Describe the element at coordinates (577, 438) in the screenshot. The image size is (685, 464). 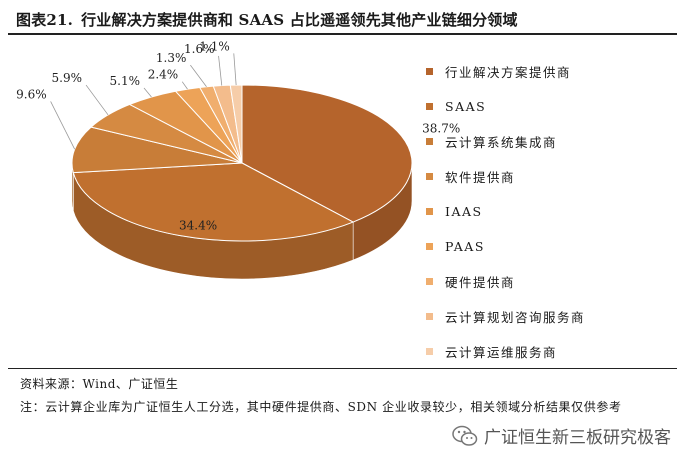
I see `watermark-text: 广证恒生新三板研究极客` at that location.